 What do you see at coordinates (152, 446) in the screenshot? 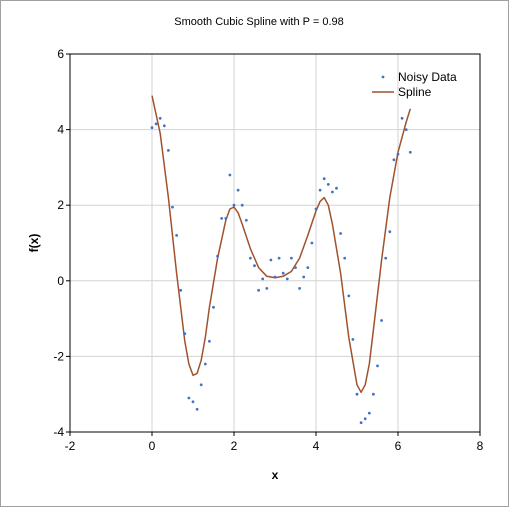
I see `x-tick-label-1: 0` at bounding box center [152, 446].